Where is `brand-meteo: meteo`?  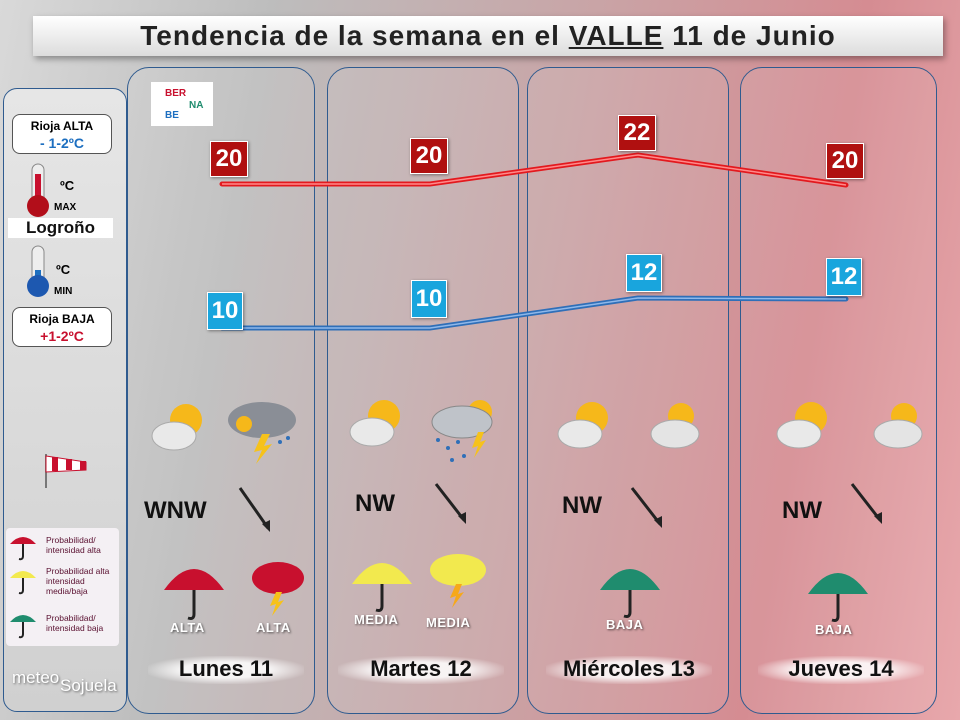 brand-meteo: meteo is located at coordinates (36, 677).